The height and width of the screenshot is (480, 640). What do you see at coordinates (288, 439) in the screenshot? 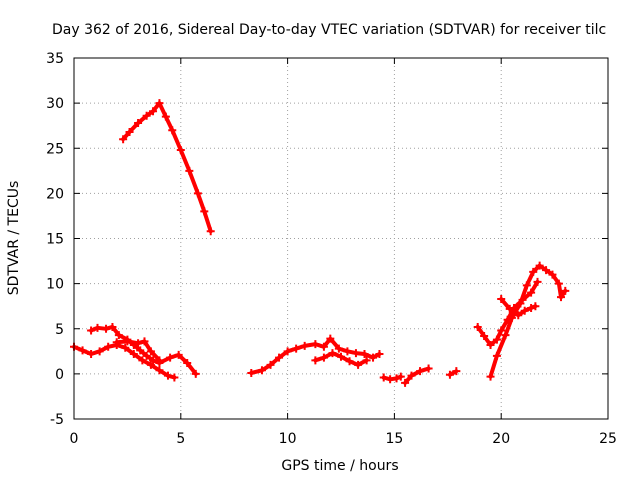
I see `x-tick-label: 10` at bounding box center [288, 439].